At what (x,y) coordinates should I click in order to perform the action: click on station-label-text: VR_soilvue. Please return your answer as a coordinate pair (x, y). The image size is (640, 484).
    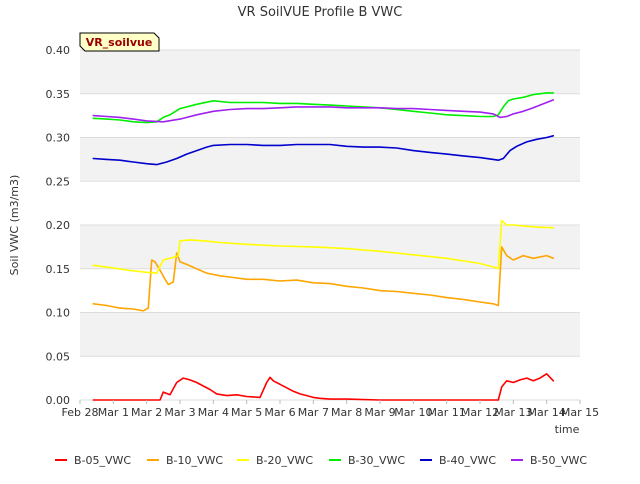
    Looking at the image, I should click on (119, 42).